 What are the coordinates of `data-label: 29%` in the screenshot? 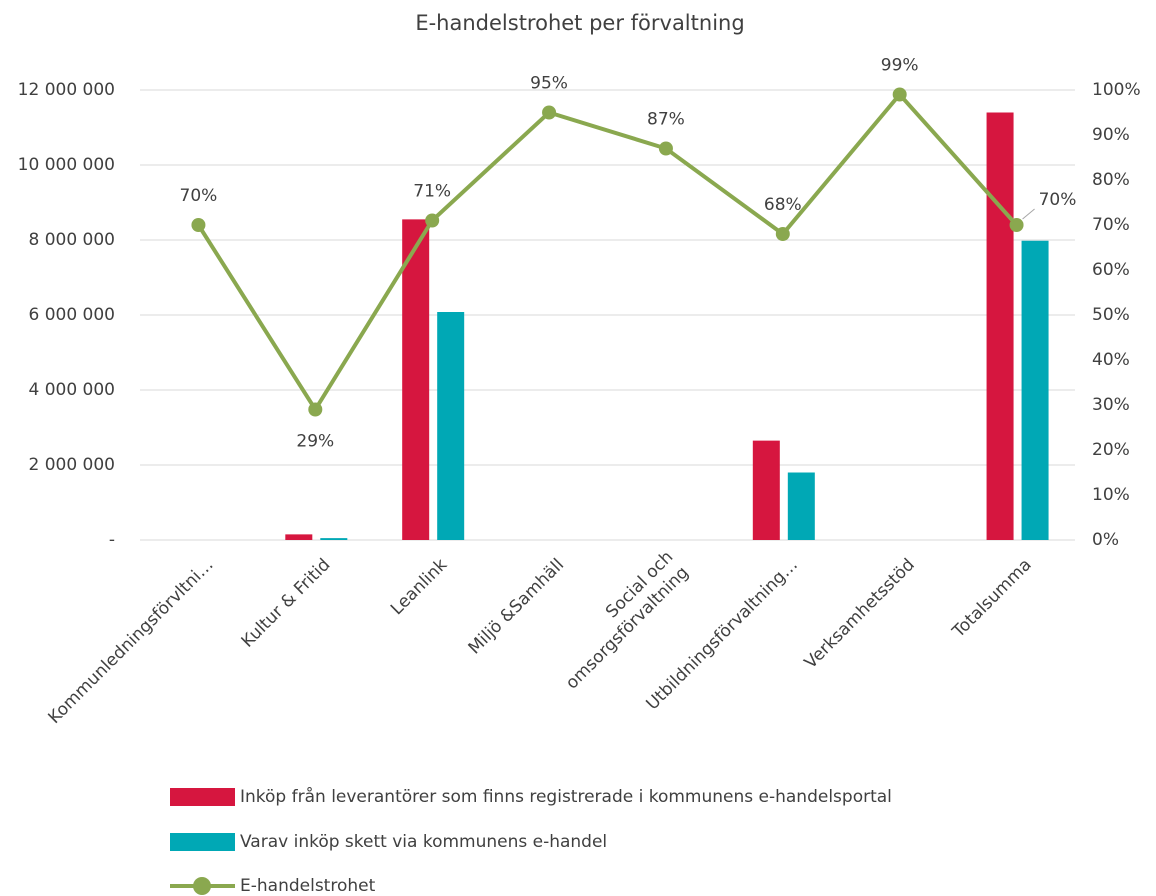 It's located at (315, 442).